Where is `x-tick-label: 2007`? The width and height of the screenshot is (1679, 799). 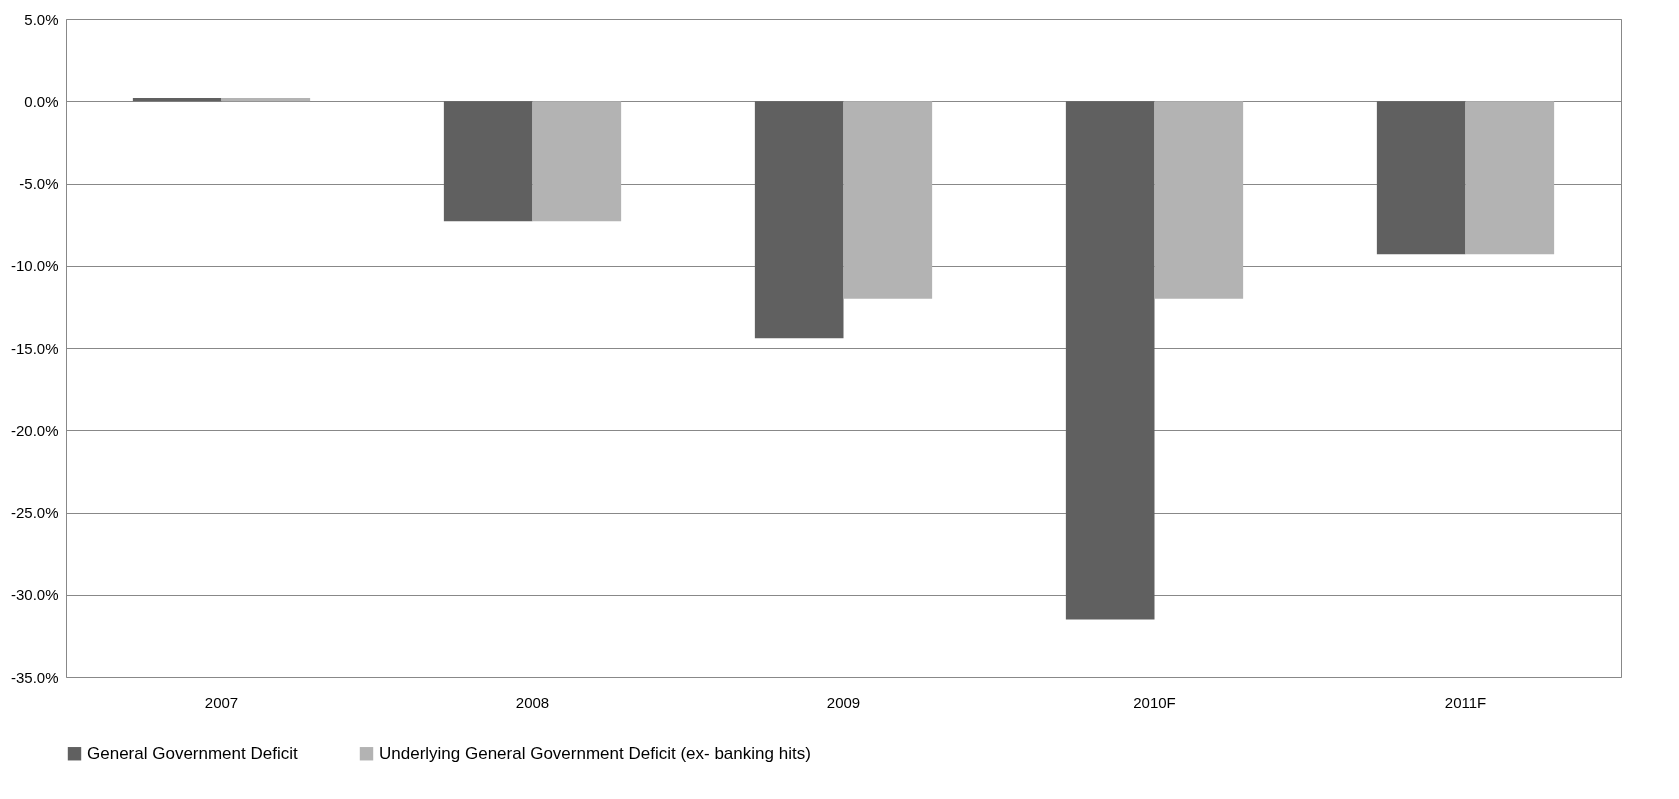 x-tick-label: 2007 is located at coordinates (221, 702).